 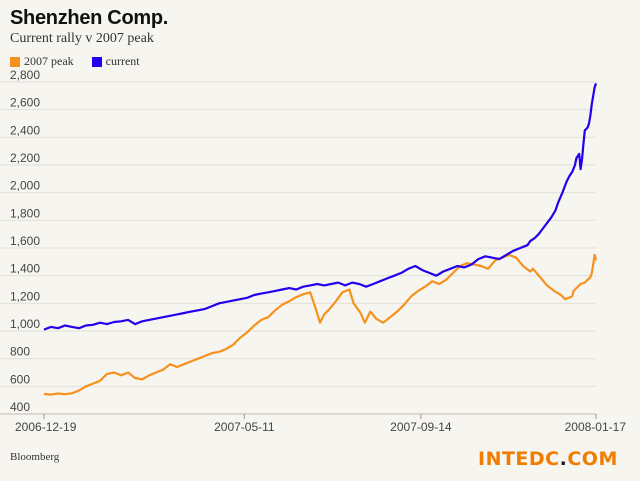 What do you see at coordinates (46, 427) in the screenshot?
I see `x-tick-label: 2006-12-19` at bounding box center [46, 427].